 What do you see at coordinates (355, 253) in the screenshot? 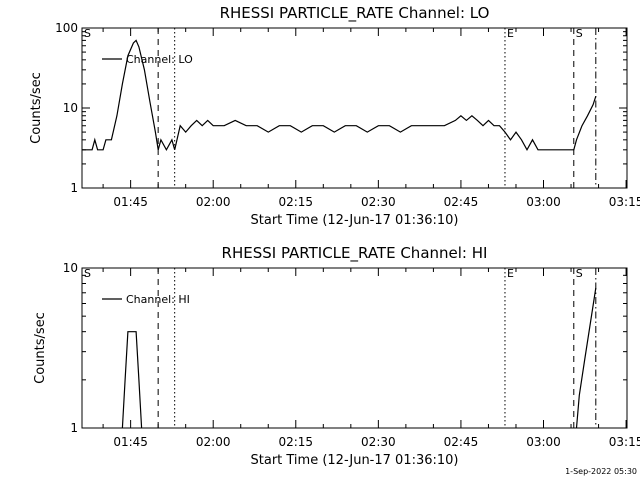
I see `chart-title: RHESSI PARTICLE_RATE Channel: HI` at bounding box center [355, 253].